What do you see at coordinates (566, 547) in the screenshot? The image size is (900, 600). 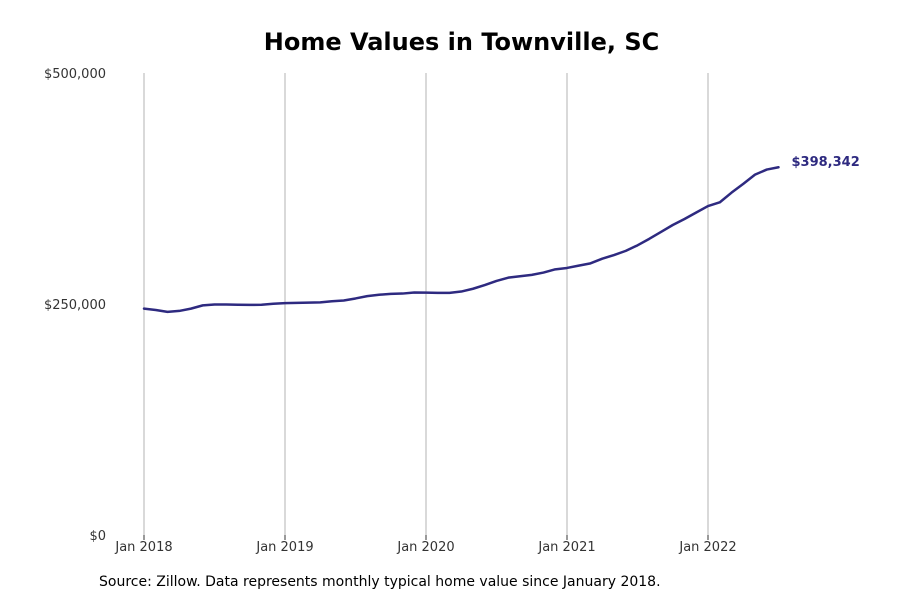 I see `x-tick-label-3: Jan 2021` at bounding box center [566, 547].